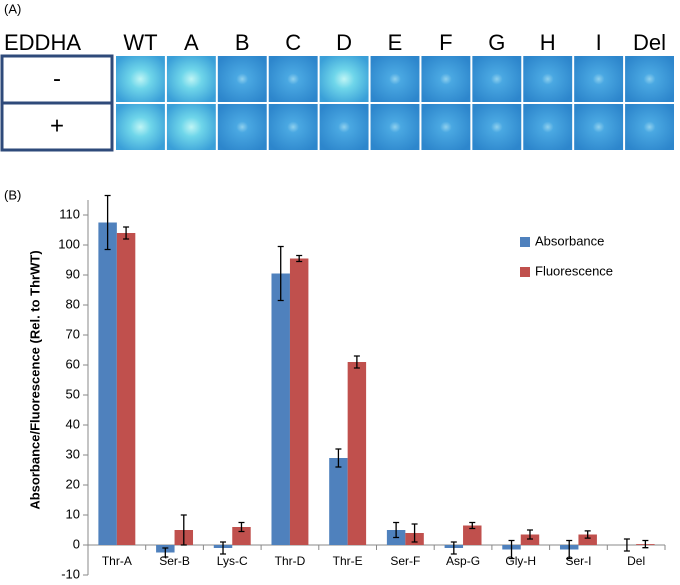 The height and width of the screenshot is (585, 680). Describe the element at coordinates (242, 42) in the screenshot. I see `column-header: B` at that location.